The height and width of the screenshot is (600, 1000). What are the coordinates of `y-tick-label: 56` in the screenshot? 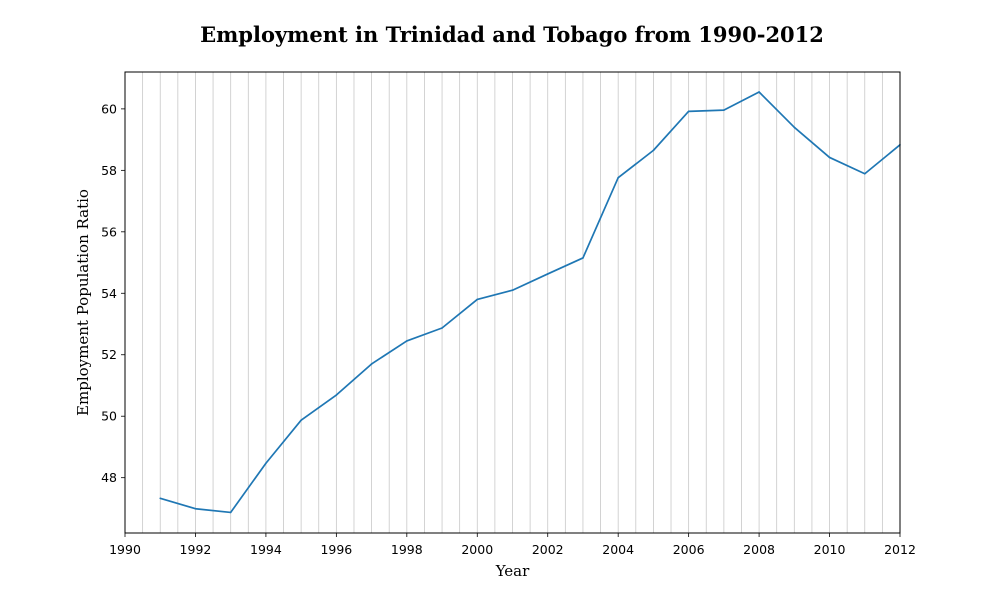 It's located at (109, 231).